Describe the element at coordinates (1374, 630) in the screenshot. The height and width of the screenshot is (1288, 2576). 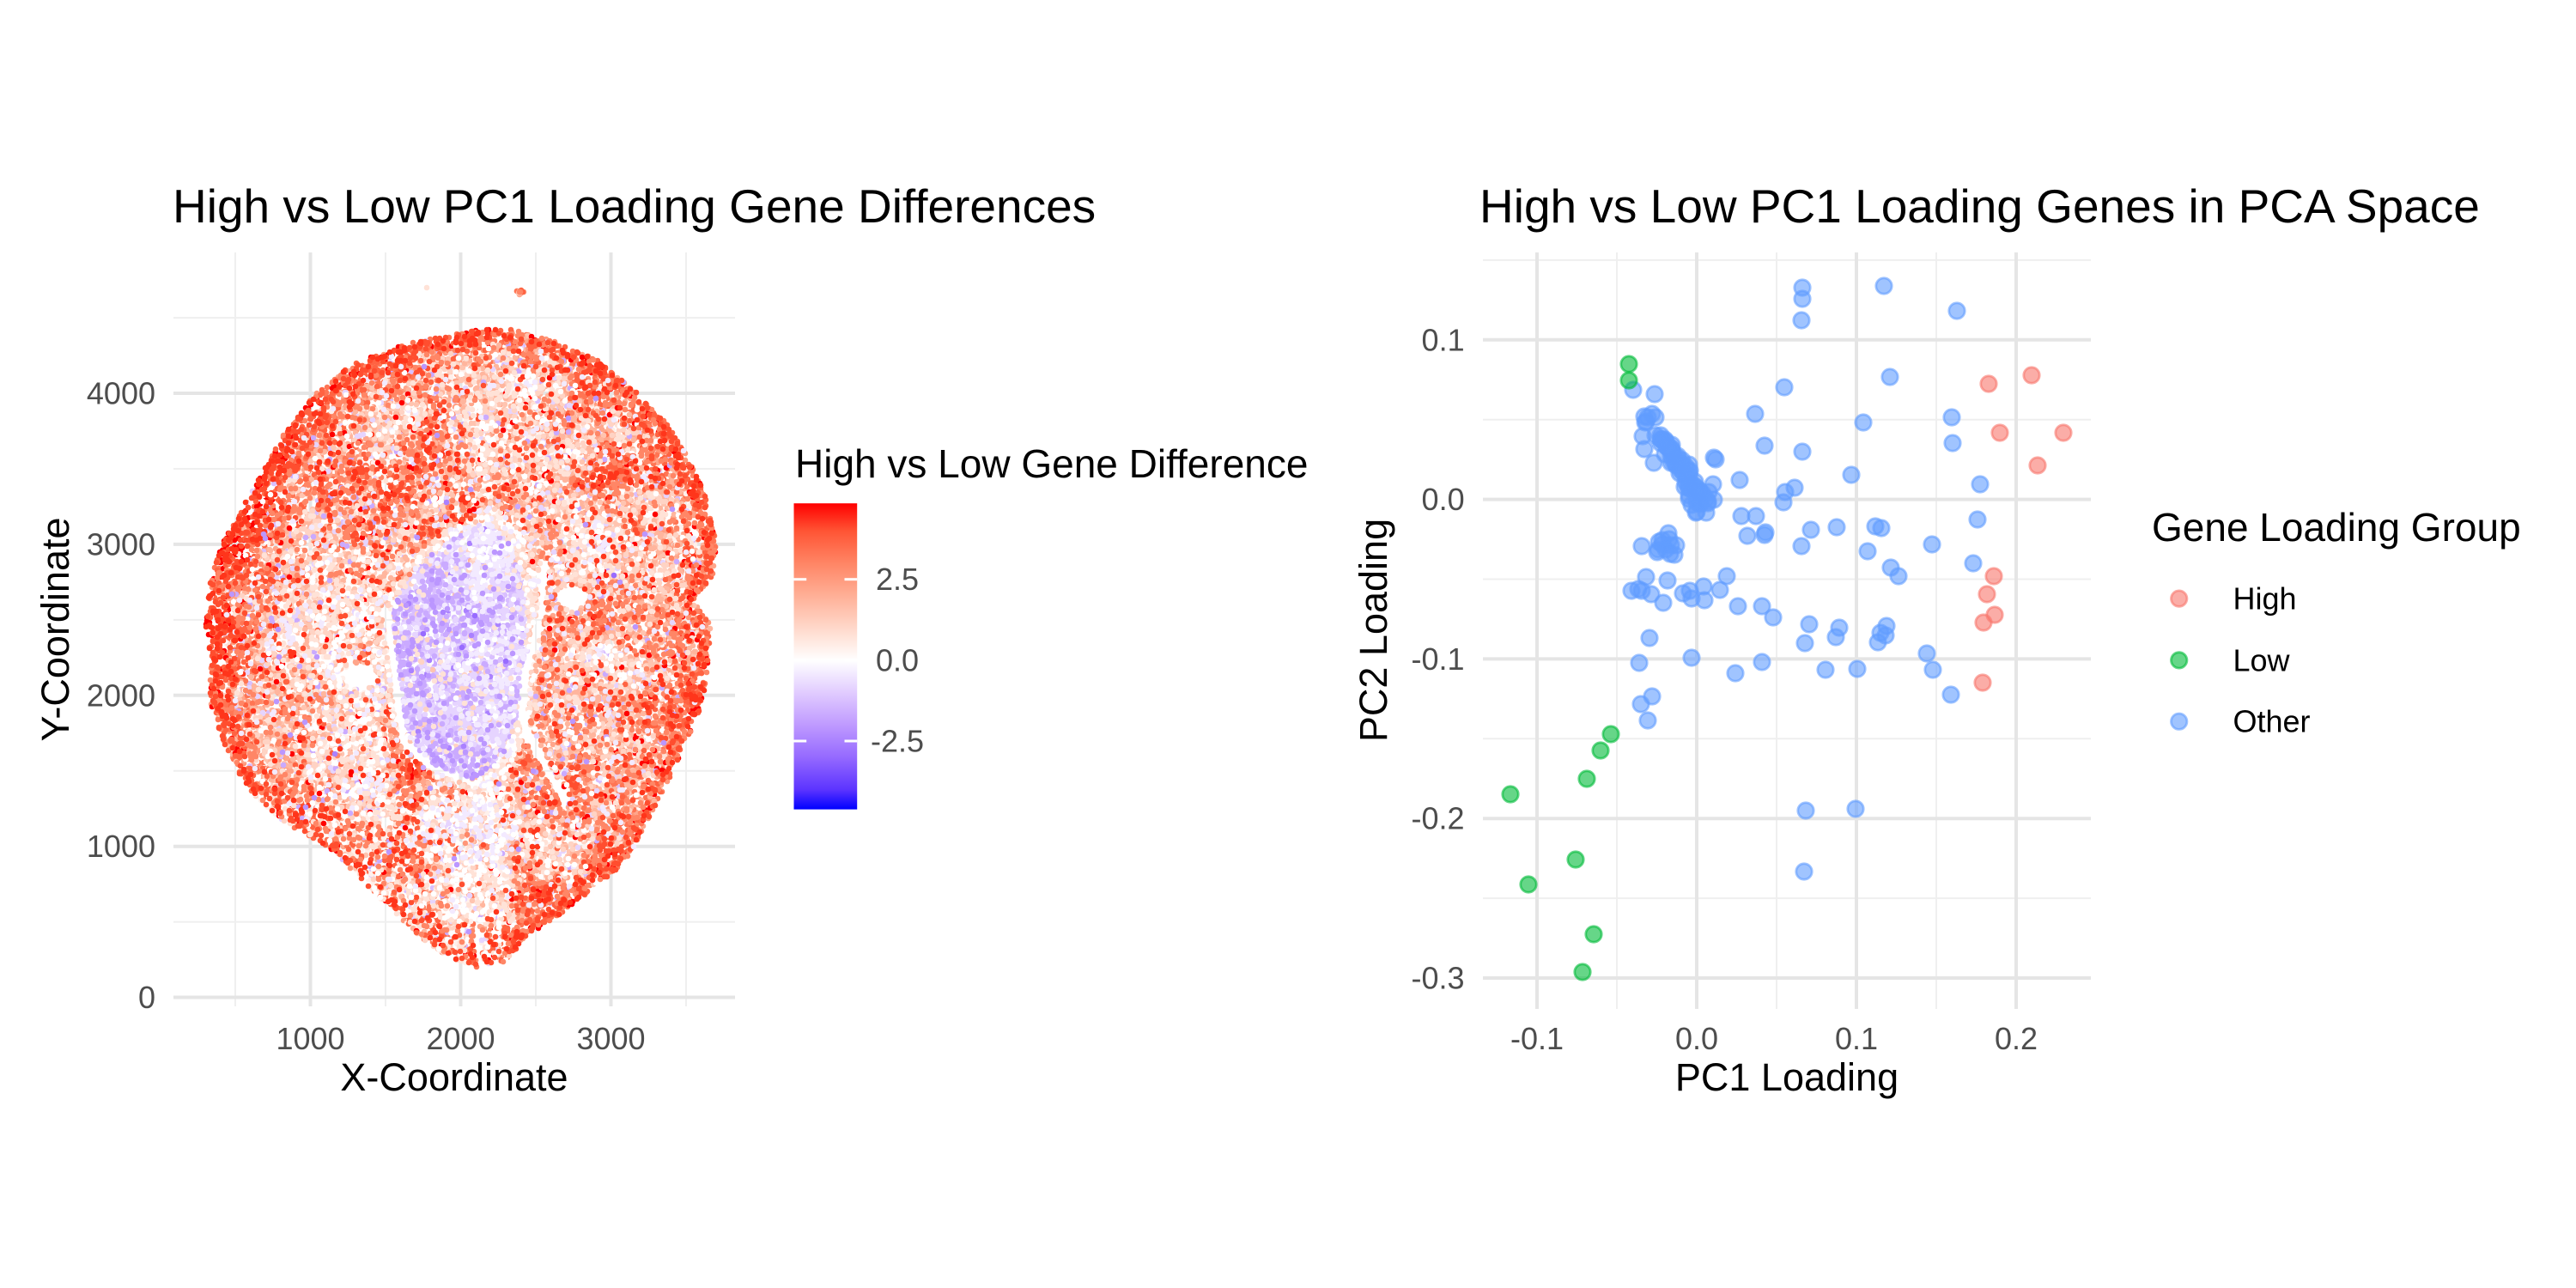
I see `svg-text: PC2 Loading` at that location.